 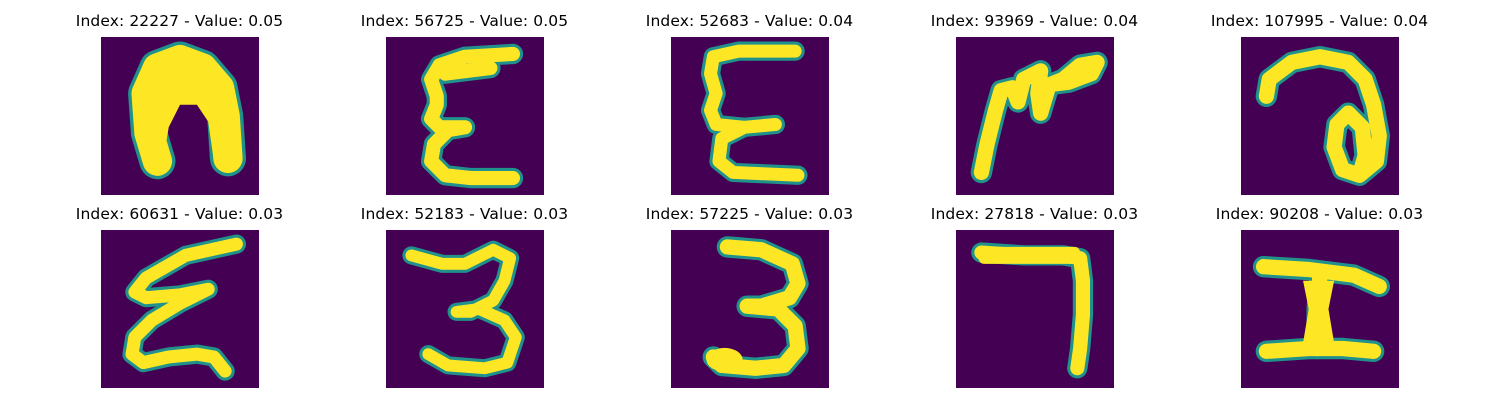 I want to click on three-a-glyph, so click(x=463, y=309).